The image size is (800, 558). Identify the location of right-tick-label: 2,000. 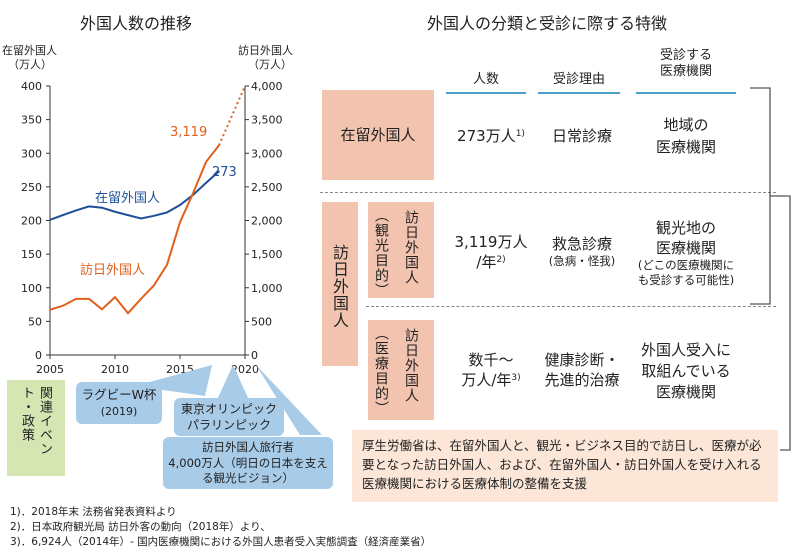
(267, 221).